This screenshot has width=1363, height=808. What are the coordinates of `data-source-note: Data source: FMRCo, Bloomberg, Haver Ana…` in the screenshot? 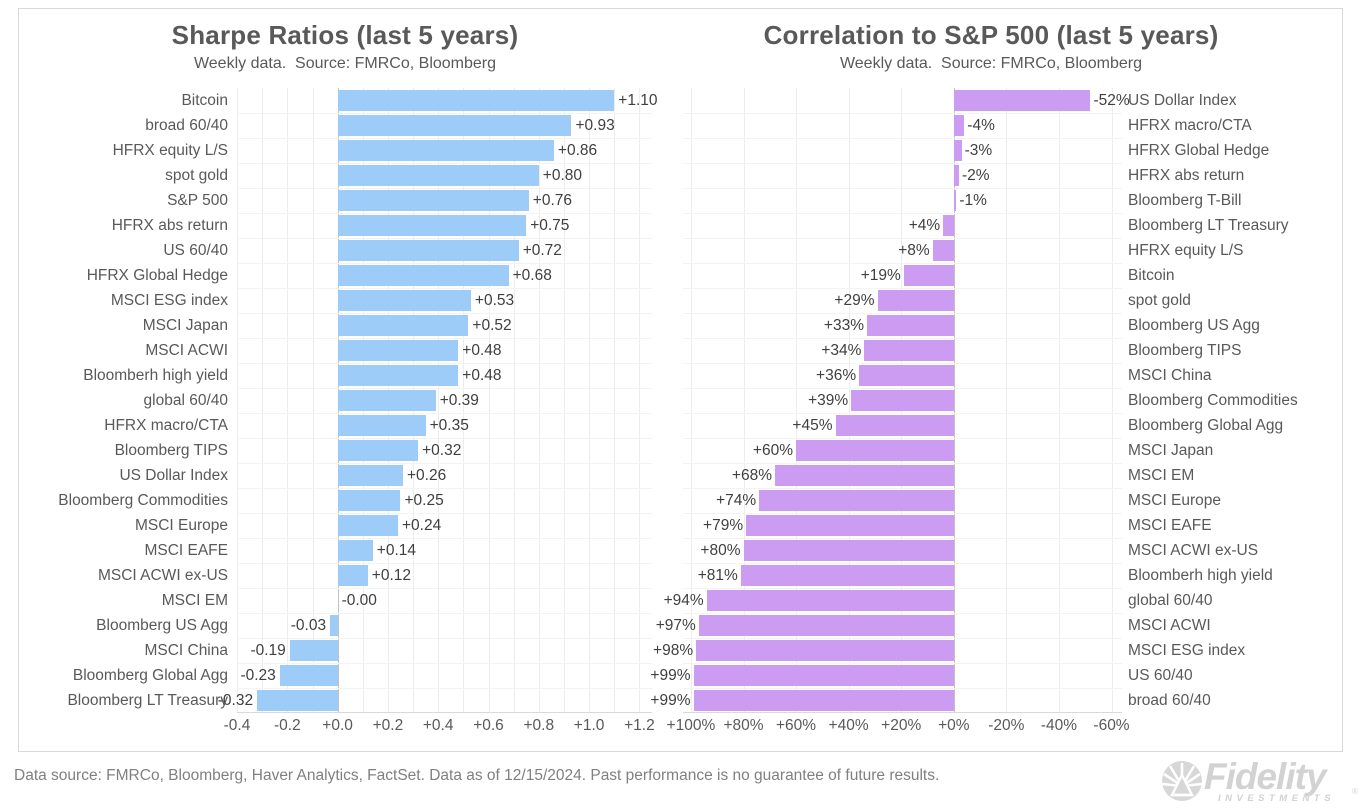 It's located at (477, 775).